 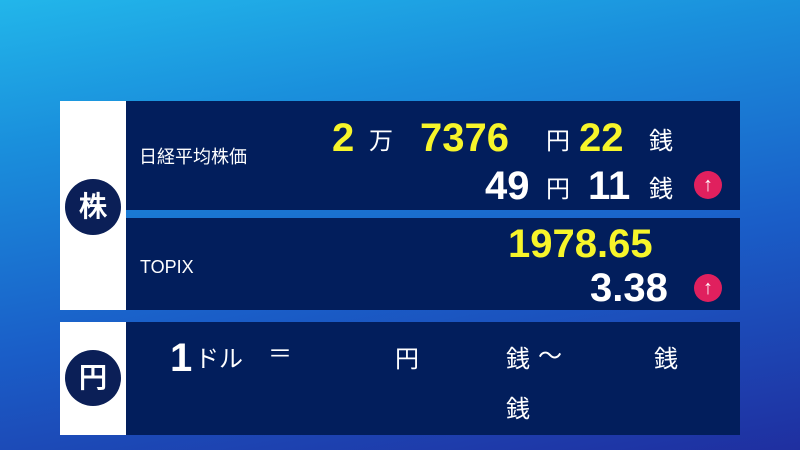 What do you see at coordinates (507, 186) in the screenshot?
I see `nikkei-change-yen: 49` at bounding box center [507, 186].